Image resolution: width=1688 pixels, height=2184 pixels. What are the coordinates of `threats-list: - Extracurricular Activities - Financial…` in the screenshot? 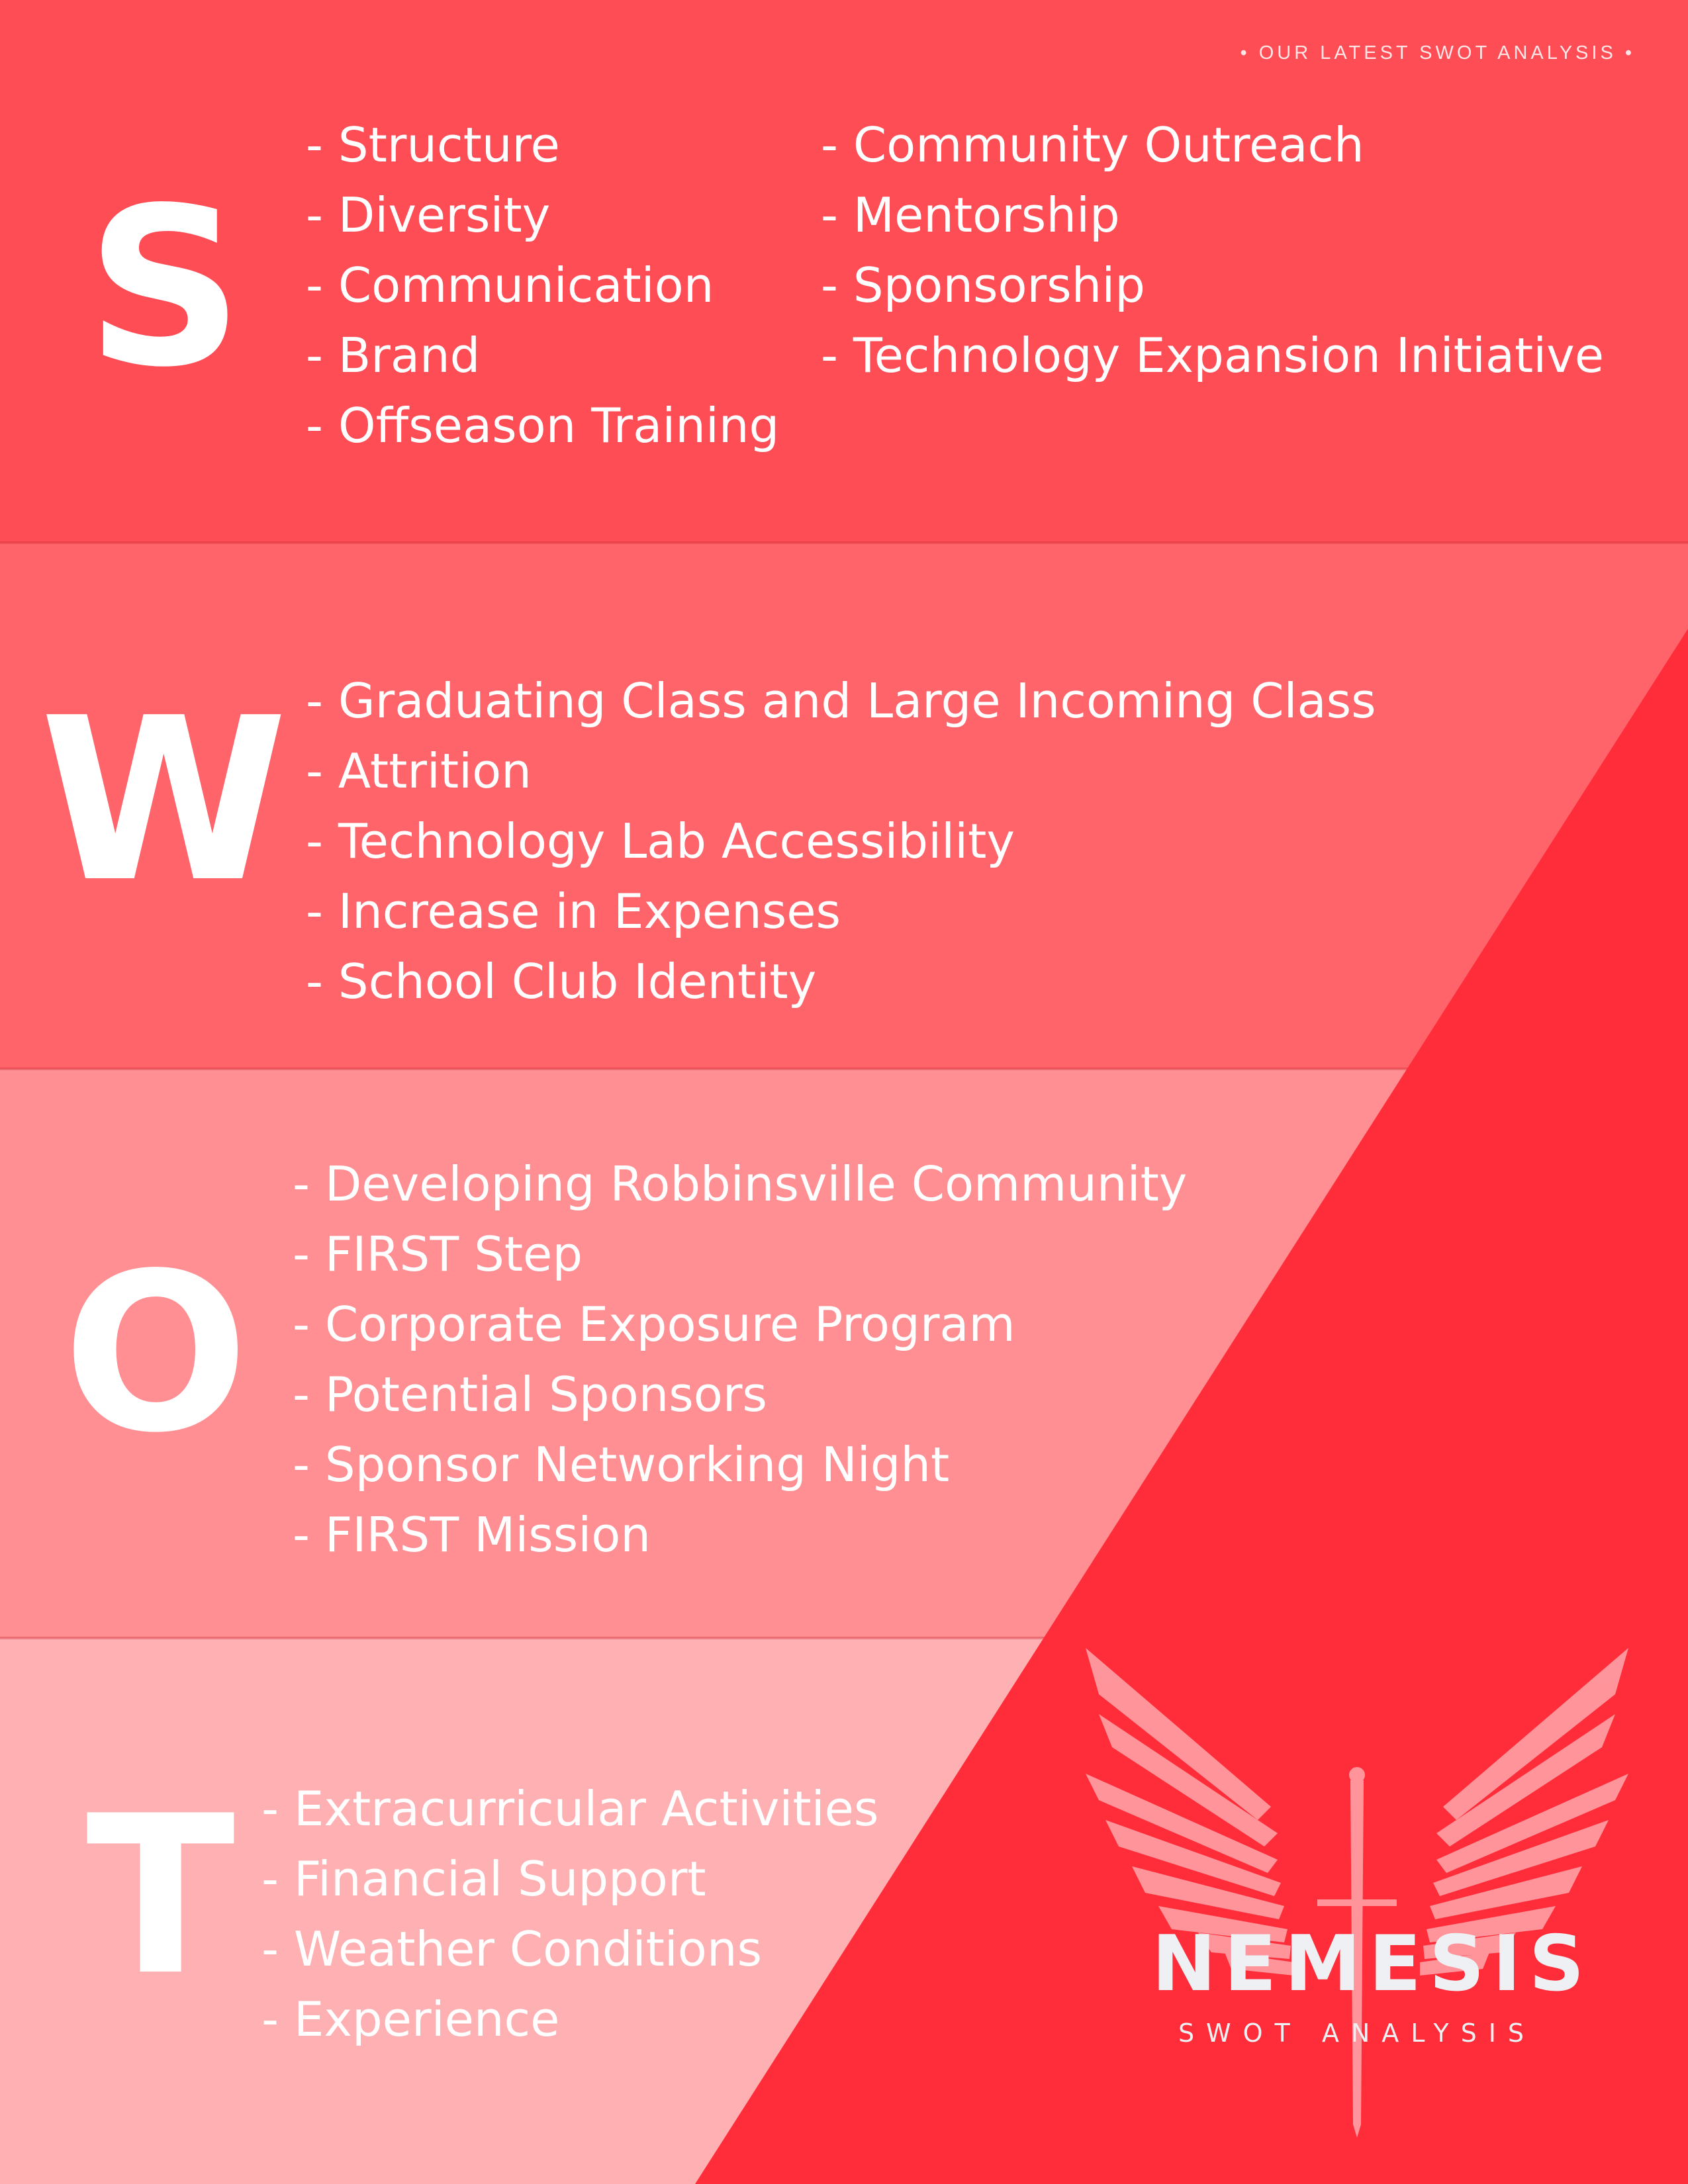 It's located at (569, 1914).